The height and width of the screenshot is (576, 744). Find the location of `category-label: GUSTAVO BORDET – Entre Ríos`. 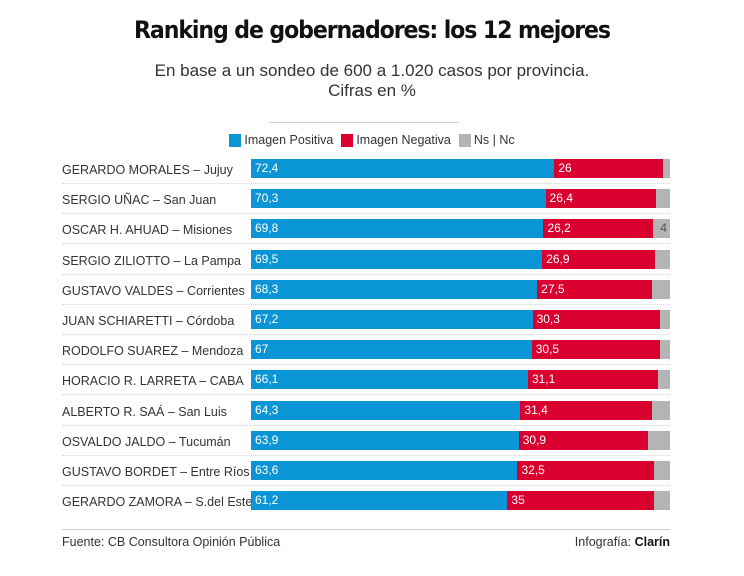

category-label: GUSTAVO BORDET – Entre Ríos is located at coordinates (156, 472).